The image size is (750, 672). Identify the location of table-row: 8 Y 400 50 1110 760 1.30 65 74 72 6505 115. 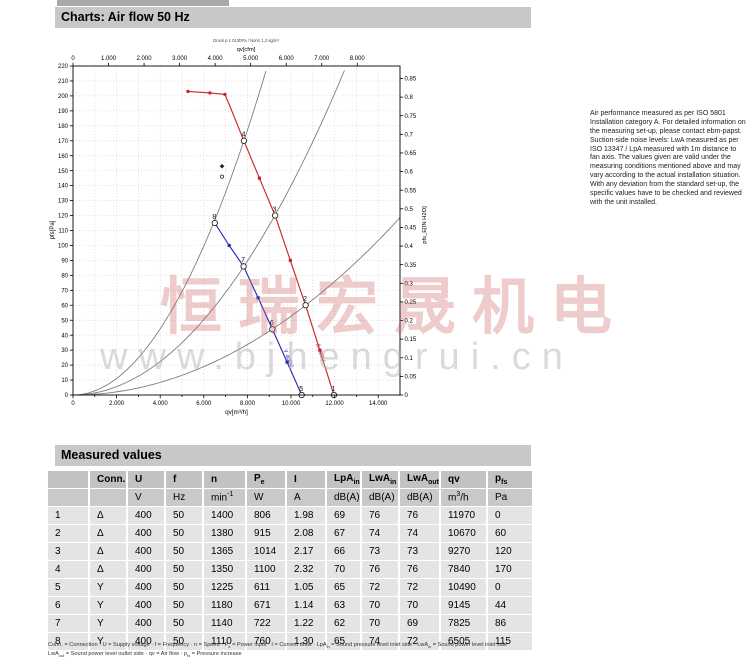
(291, 641).